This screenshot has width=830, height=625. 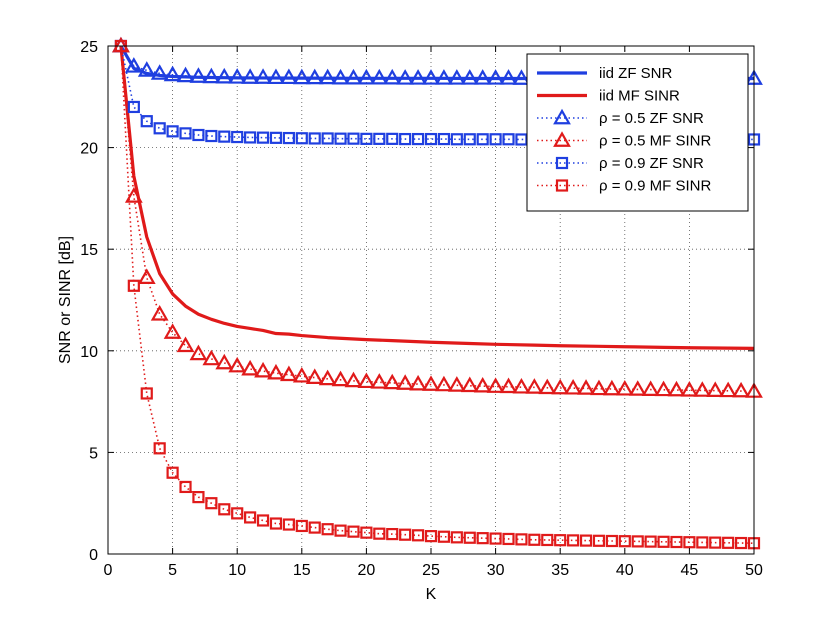 I want to click on y-tick-label: 0, so click(x=93, y=555).